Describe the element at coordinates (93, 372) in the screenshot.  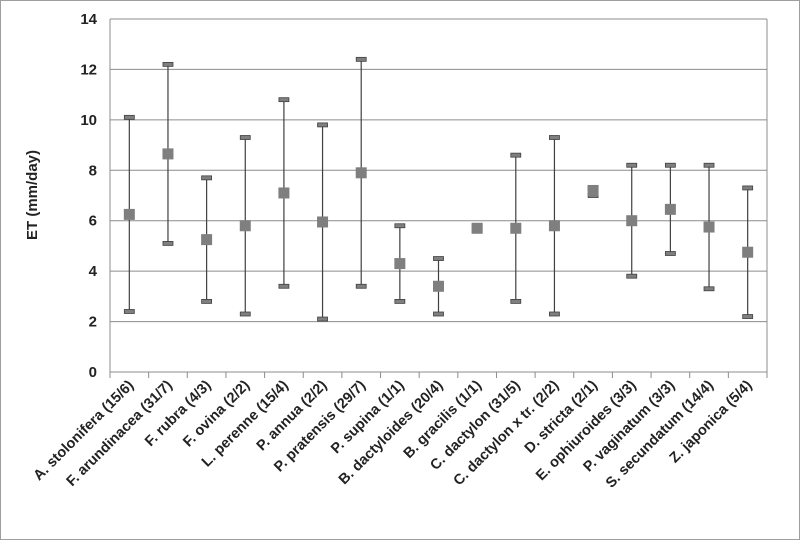
I see `y-tick-label: 0` at that location.